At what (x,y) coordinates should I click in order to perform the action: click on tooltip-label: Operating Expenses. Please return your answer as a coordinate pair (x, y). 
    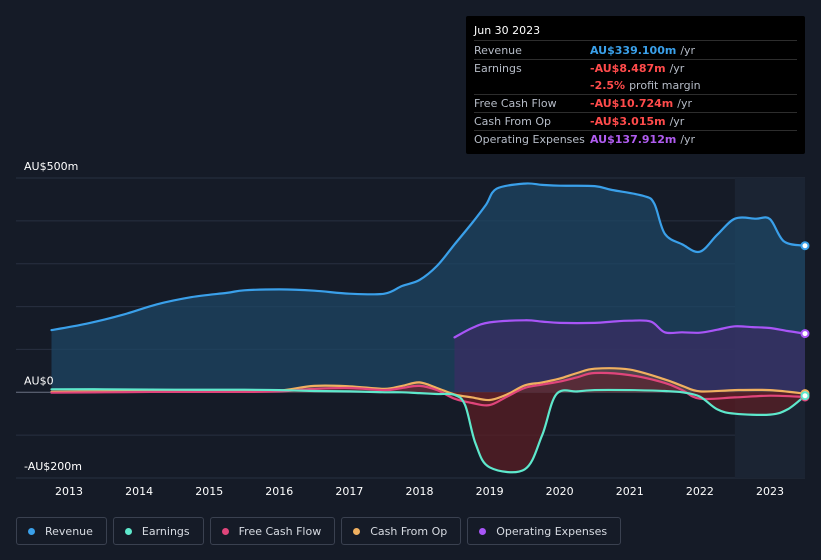
    Looking at the image, I should click on (529, 139).